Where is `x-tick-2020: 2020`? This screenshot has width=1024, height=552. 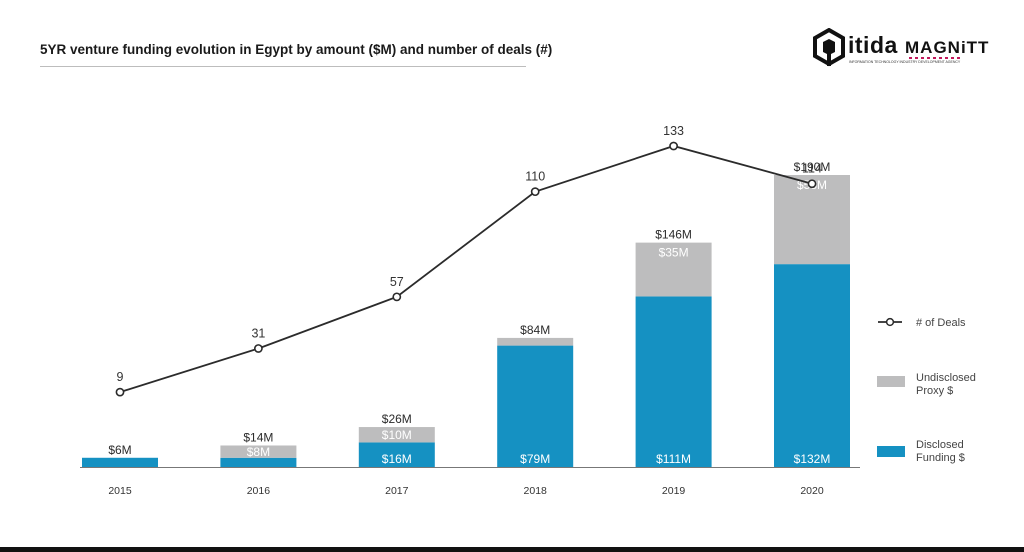 x-tick-2020: 2020 is located at coordinates (812, 491).